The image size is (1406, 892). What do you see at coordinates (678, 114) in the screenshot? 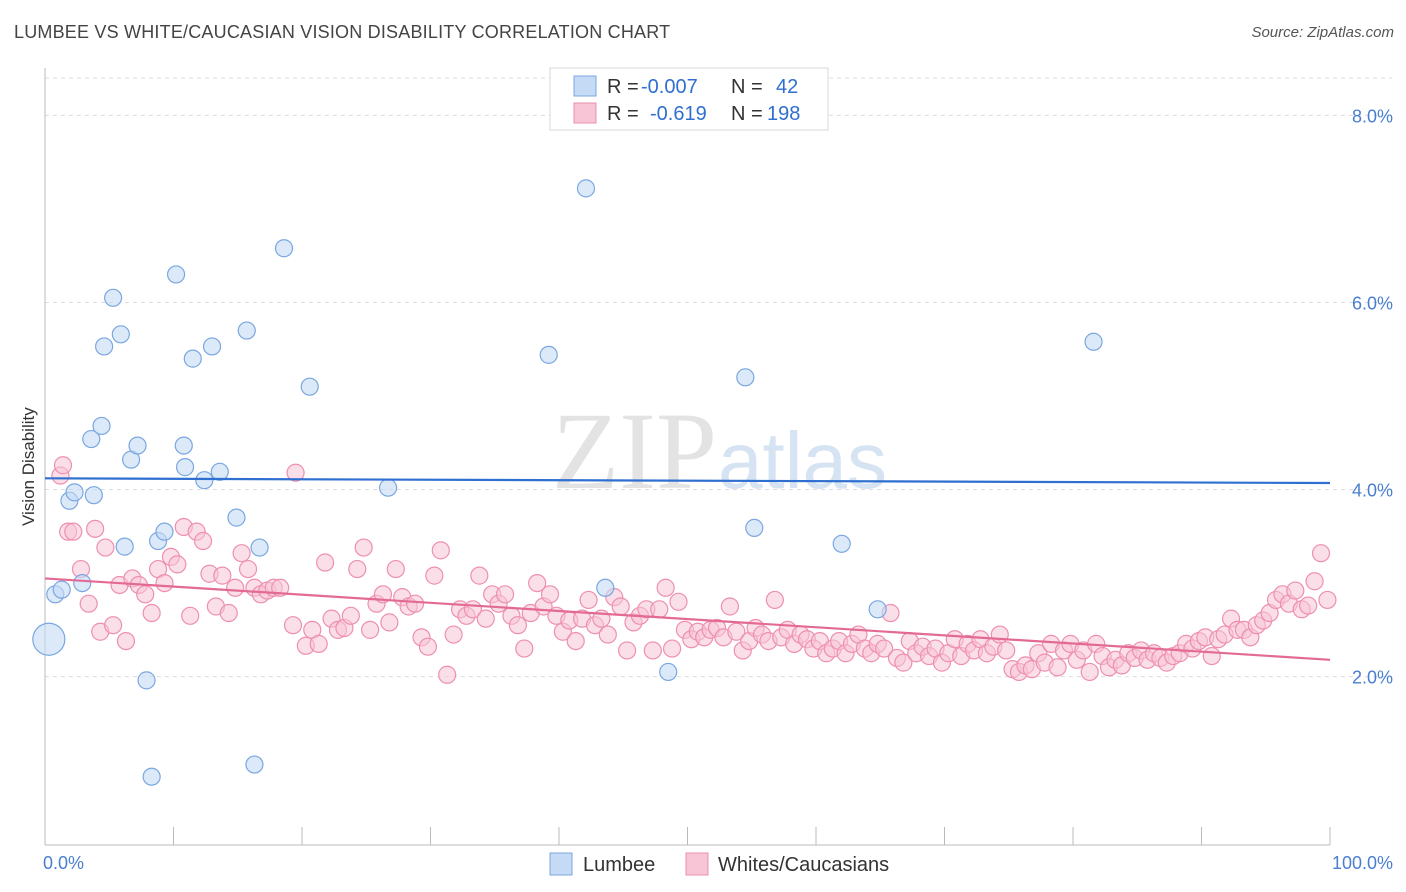
I see `legend-r-value-whites: -0.619` at bounding box center [678, 114].